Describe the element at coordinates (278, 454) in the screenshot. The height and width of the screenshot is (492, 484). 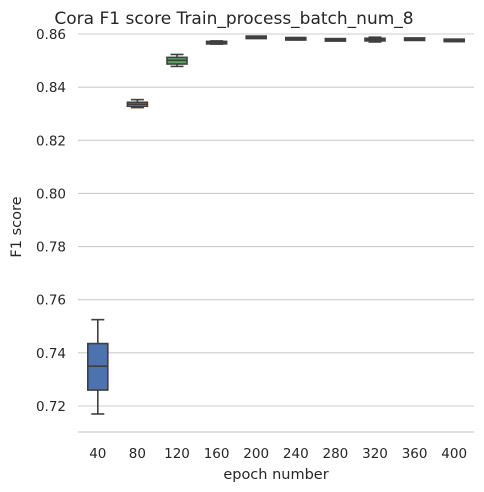
I see `x-tick-labels: 40 80 120 160 200 240 280 320 360 400` at that location.